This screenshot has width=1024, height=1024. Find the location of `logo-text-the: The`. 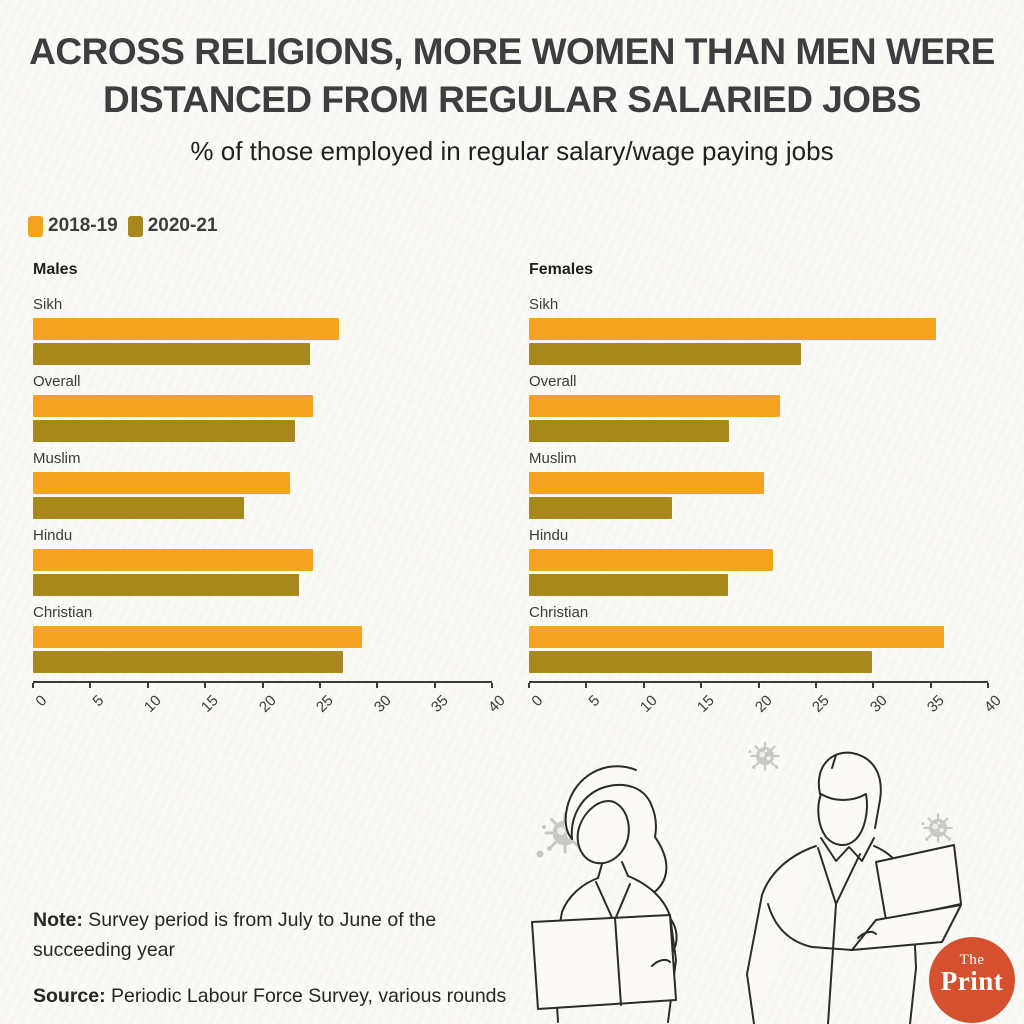

logo-text-the: The is located at coordinates (972, 960).